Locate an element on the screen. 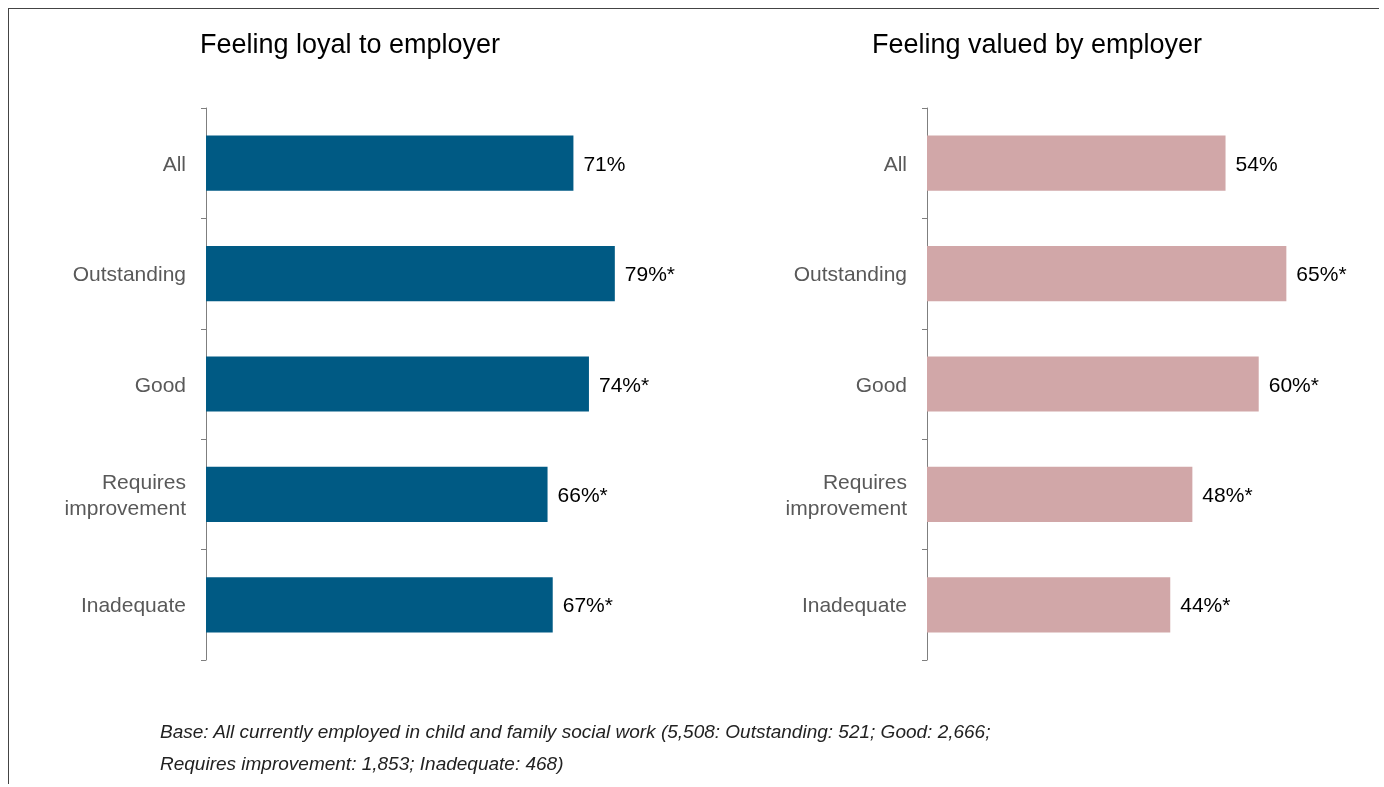 Image resolution: width=1384 pixels, height=787 pixels. data-label: 65%* is located at coordinates (1321, 274).